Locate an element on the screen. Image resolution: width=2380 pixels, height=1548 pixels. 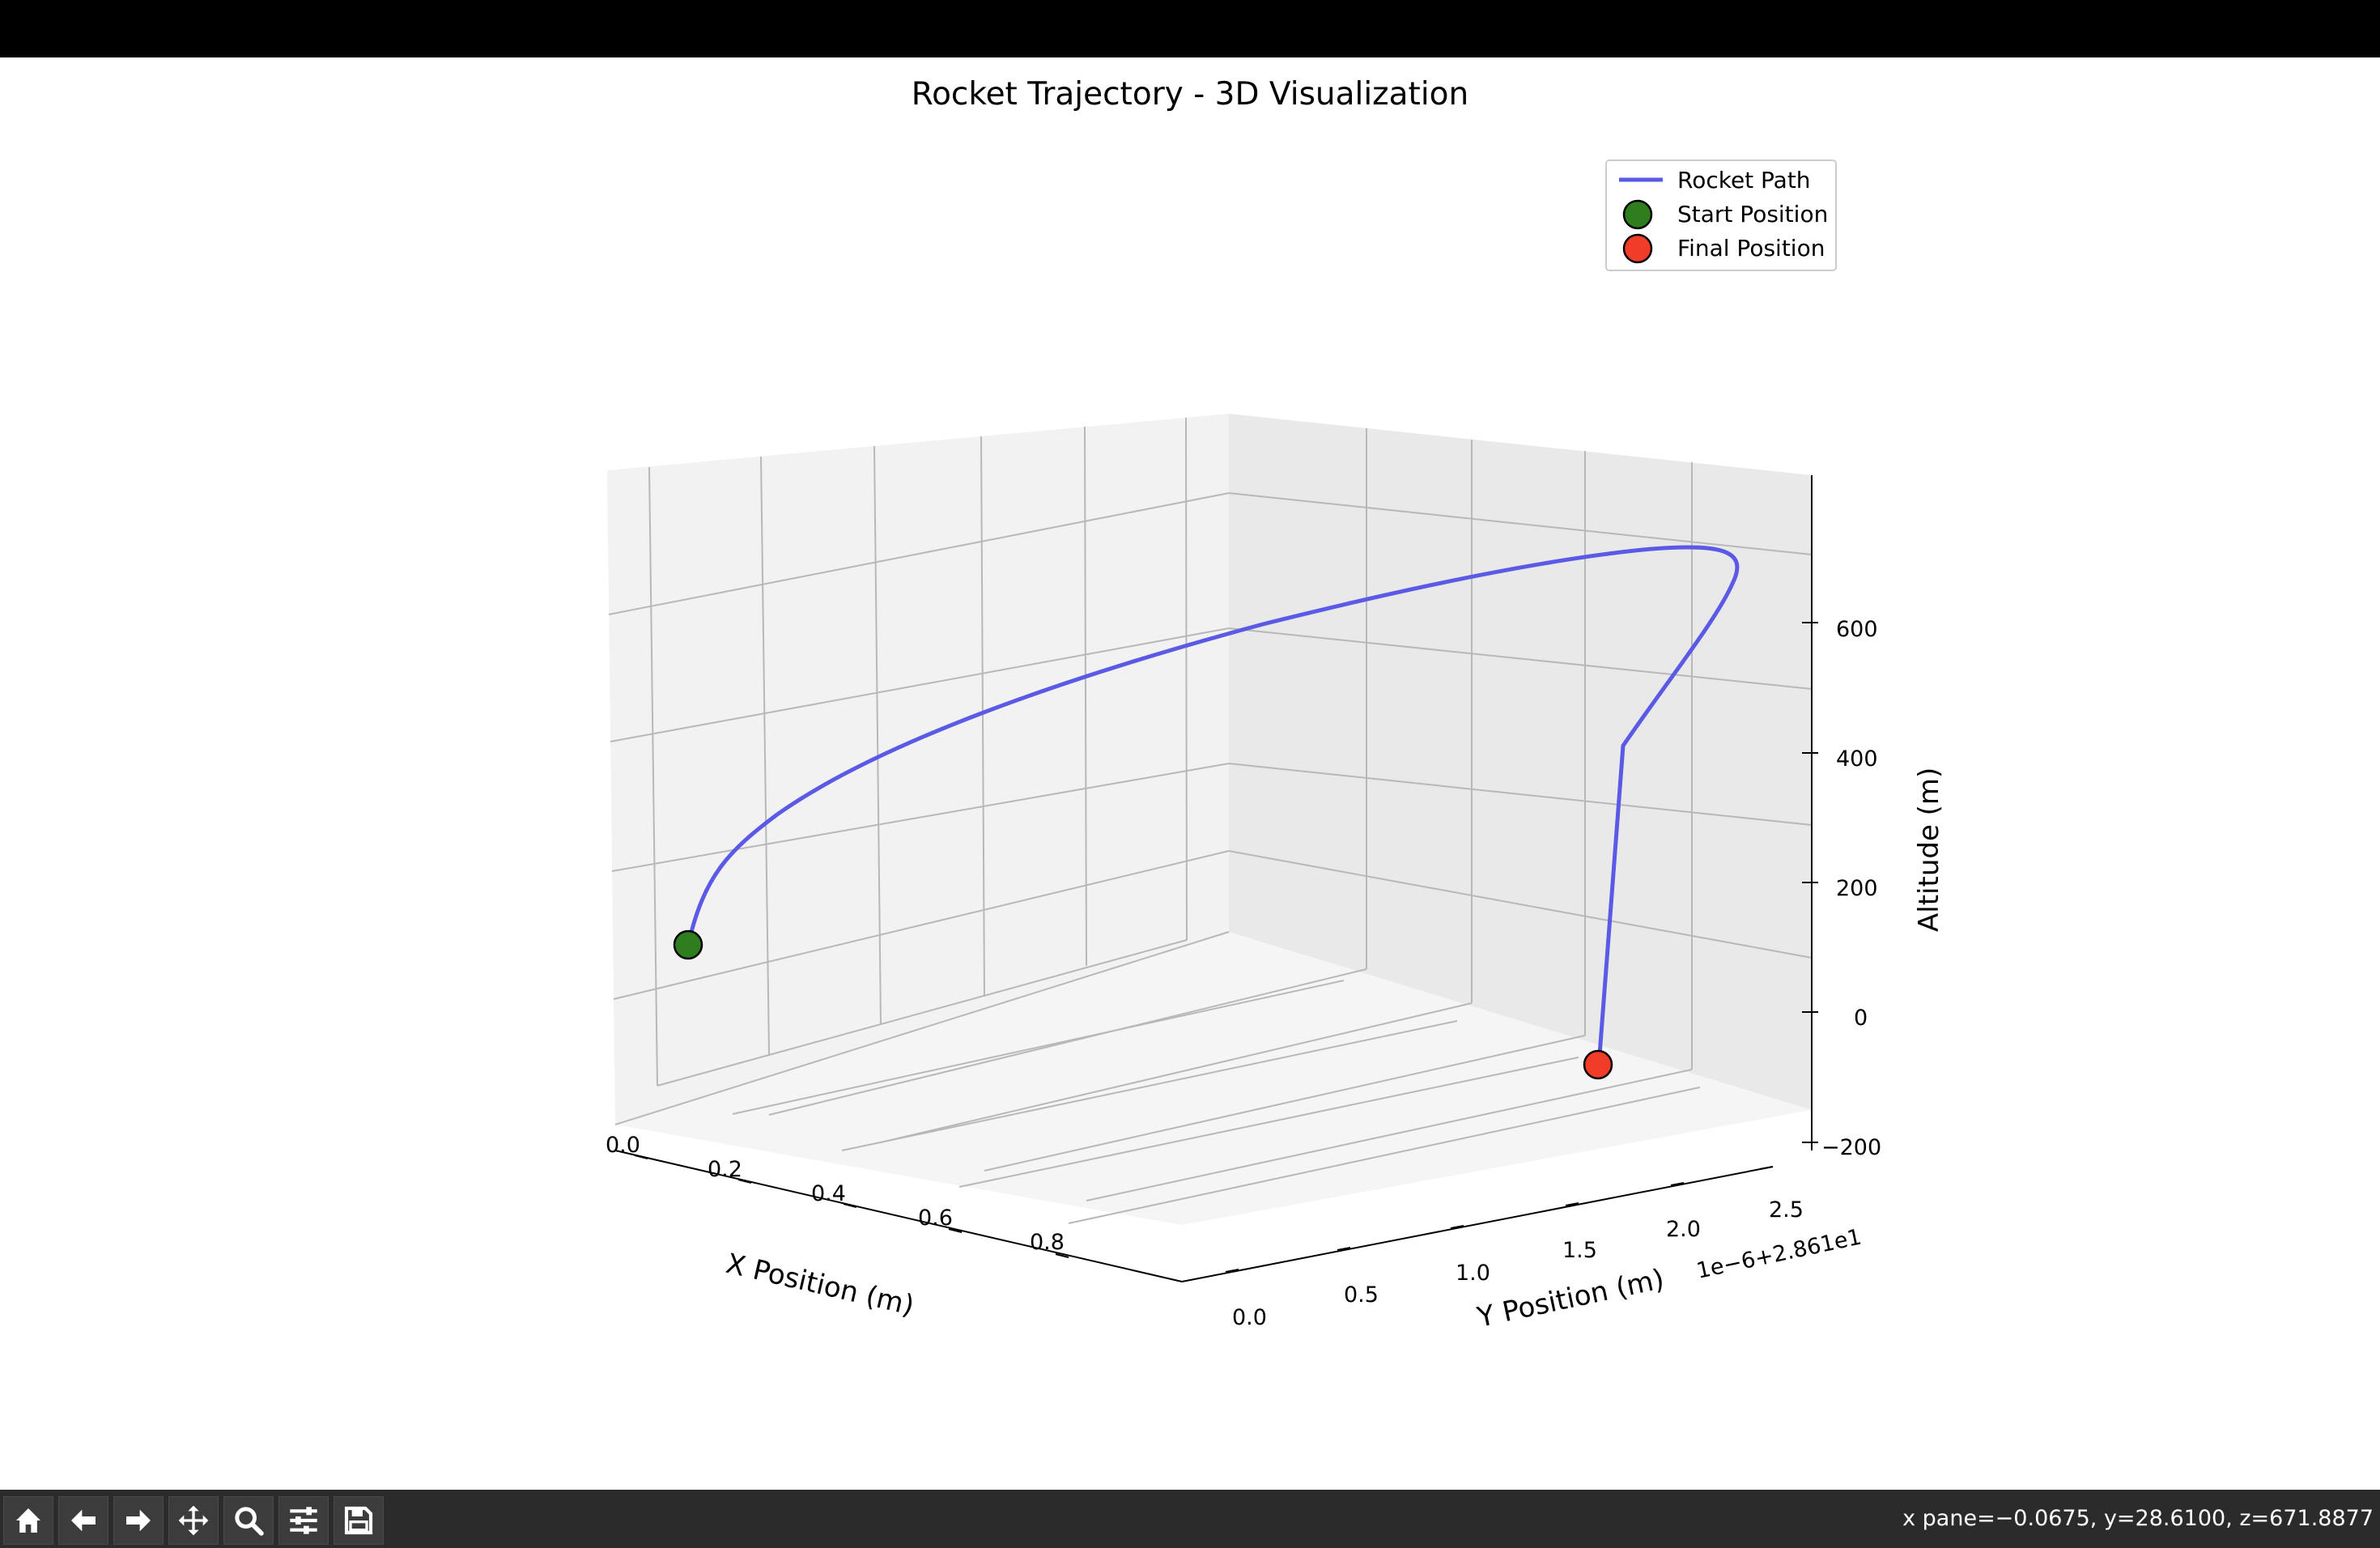
x-ticks is located at coordinates (852, 1206).